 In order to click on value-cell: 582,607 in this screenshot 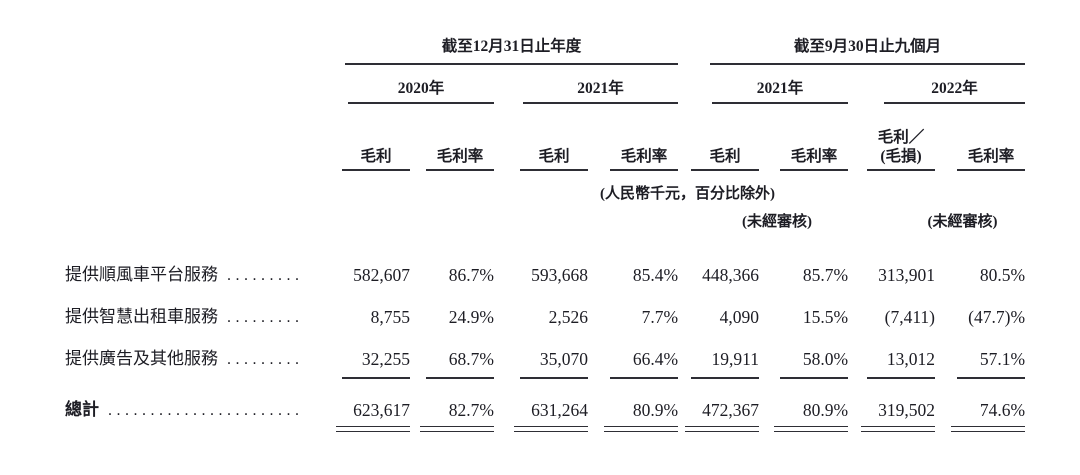, I will do `click(381, 274)`.